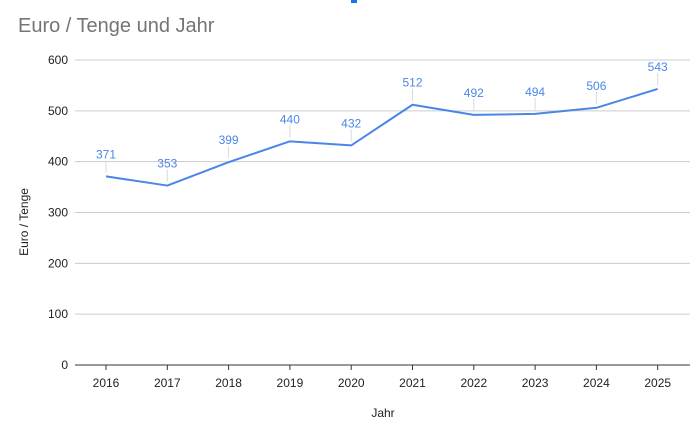 The image size is (696, 439). What do you see at coordinates (535, 383) in the screenshot?
I see `x-tick-label: 2023` at bounding box center [535, 383].